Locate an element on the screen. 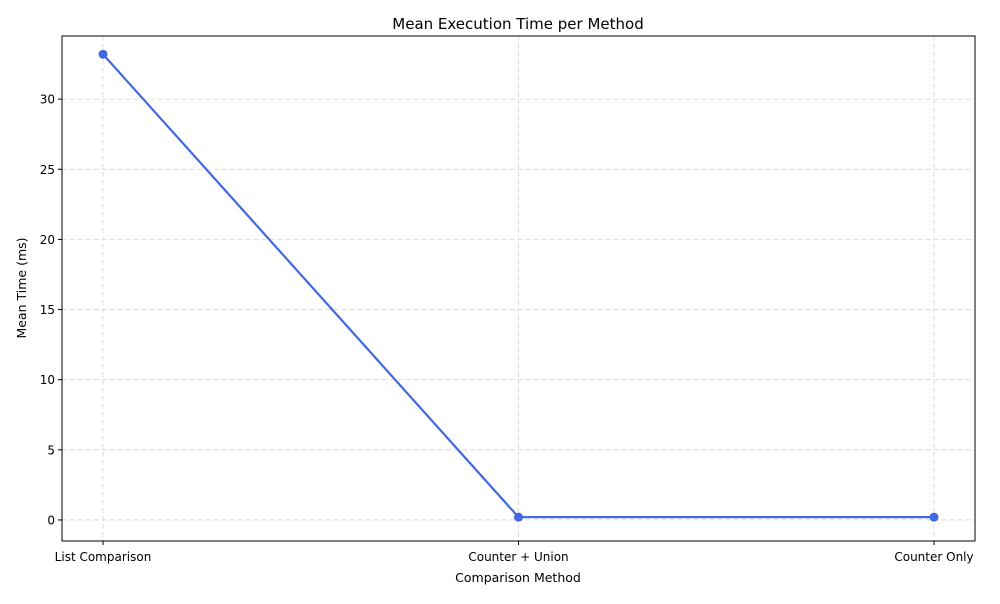  x-tick-label: Counter Only is located at coordinates (933, 557).